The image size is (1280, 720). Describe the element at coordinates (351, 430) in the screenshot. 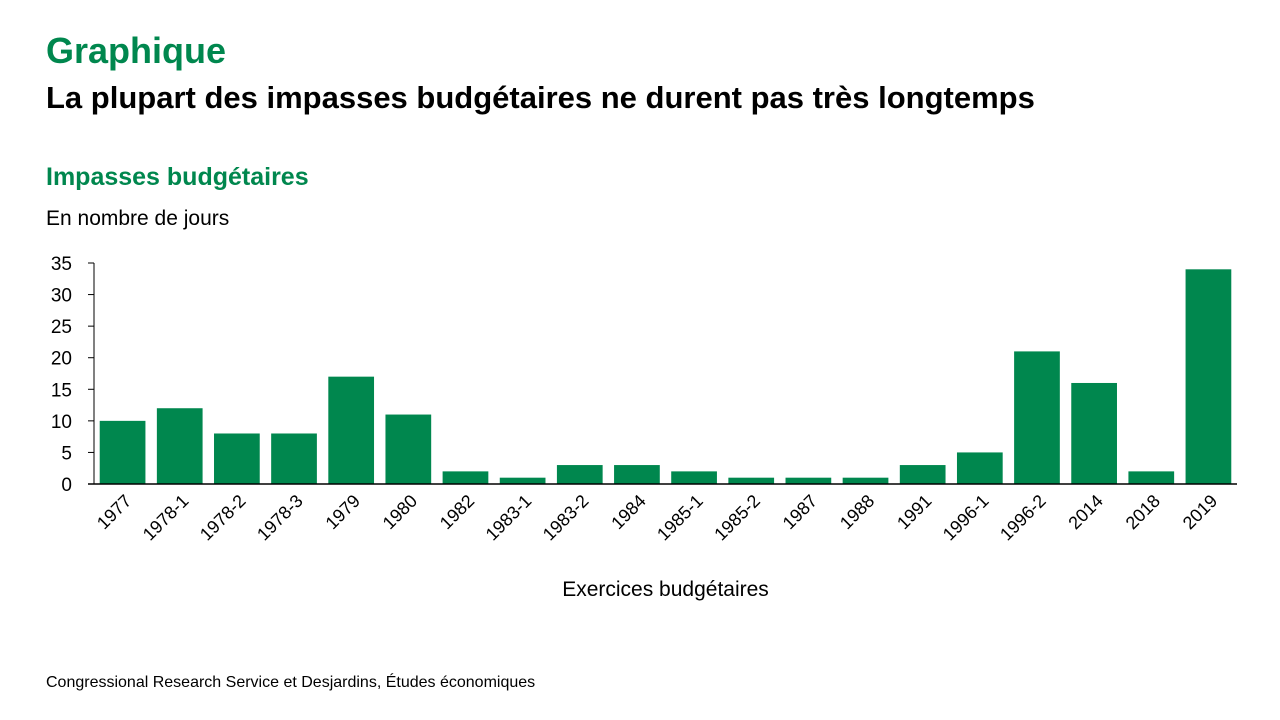

I see `bar-1979` at that location.